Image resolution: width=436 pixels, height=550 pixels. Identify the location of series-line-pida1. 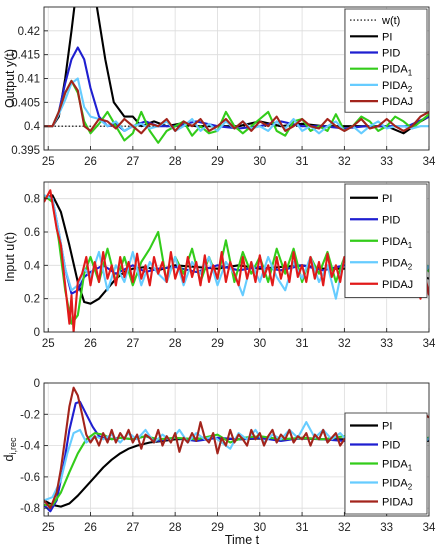
(236, 111).